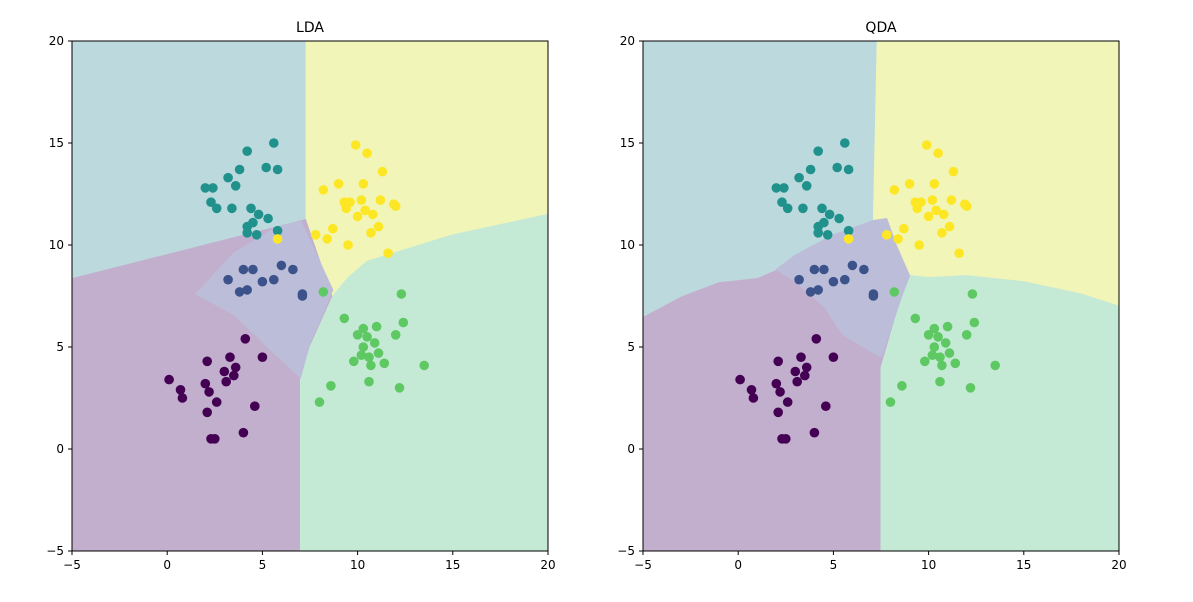 This screenshot has height=602, width=1193. What do you see at coordinates (834, 565) in the screenshot?
I see `qda-xtick-label-2: 5` at bounding box center [834, 565].